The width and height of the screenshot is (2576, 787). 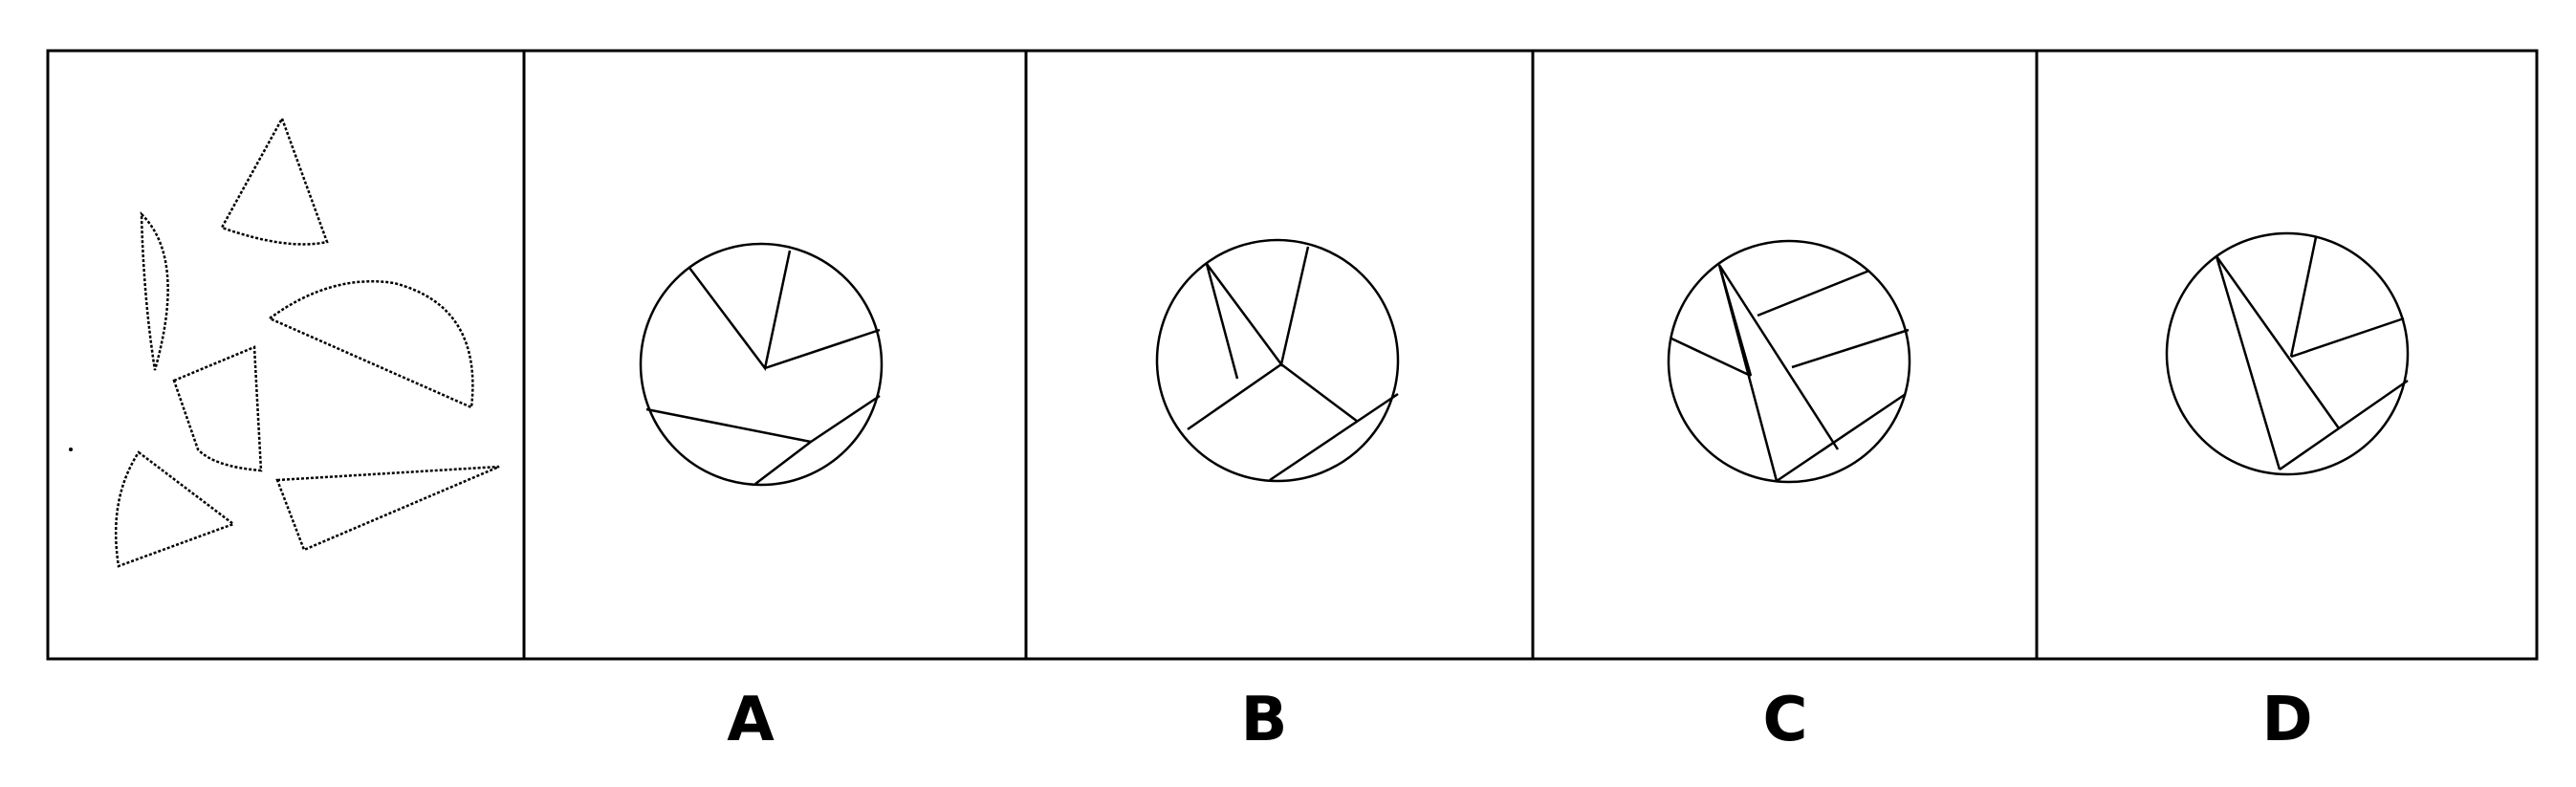 I want to click on stray-dot, so click(x=71, y=449).